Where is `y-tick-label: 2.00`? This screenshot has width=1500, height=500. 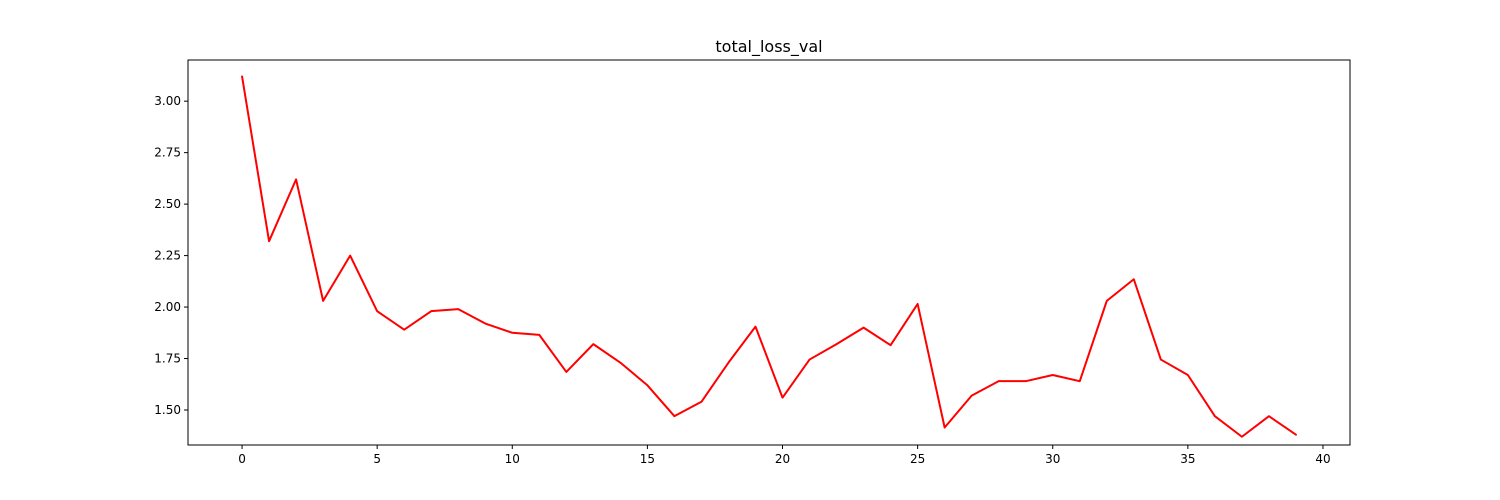
y-tick-label: 2.00 is located at coordinates (167, 307).